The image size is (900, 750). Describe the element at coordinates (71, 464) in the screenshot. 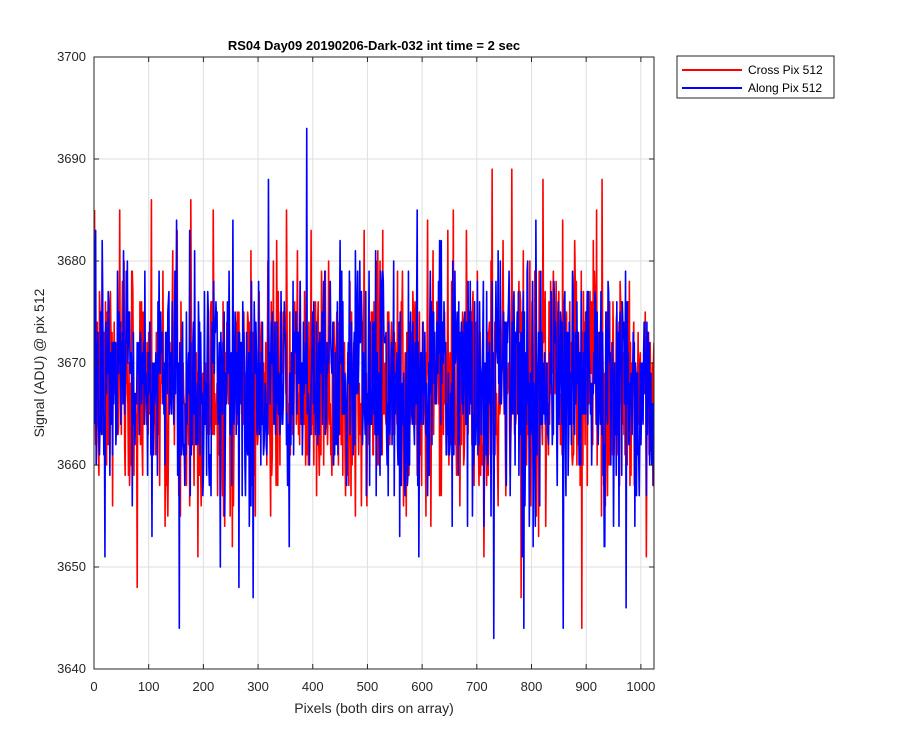

I see `y-tick-label: 3660` at that location.